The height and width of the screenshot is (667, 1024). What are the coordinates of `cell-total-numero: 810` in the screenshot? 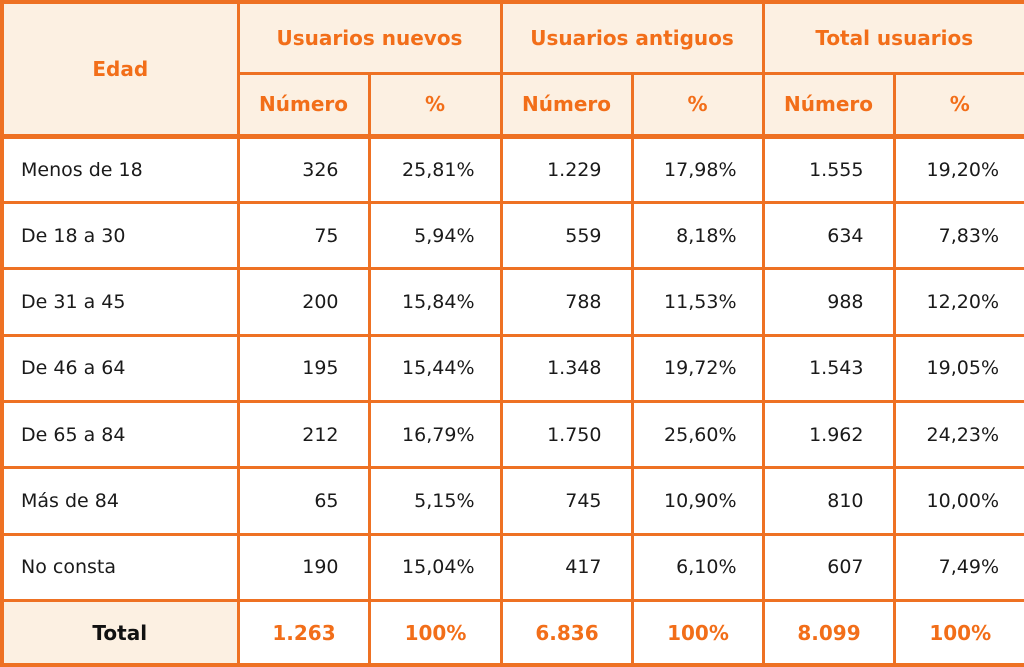 It's located at (828, 501).